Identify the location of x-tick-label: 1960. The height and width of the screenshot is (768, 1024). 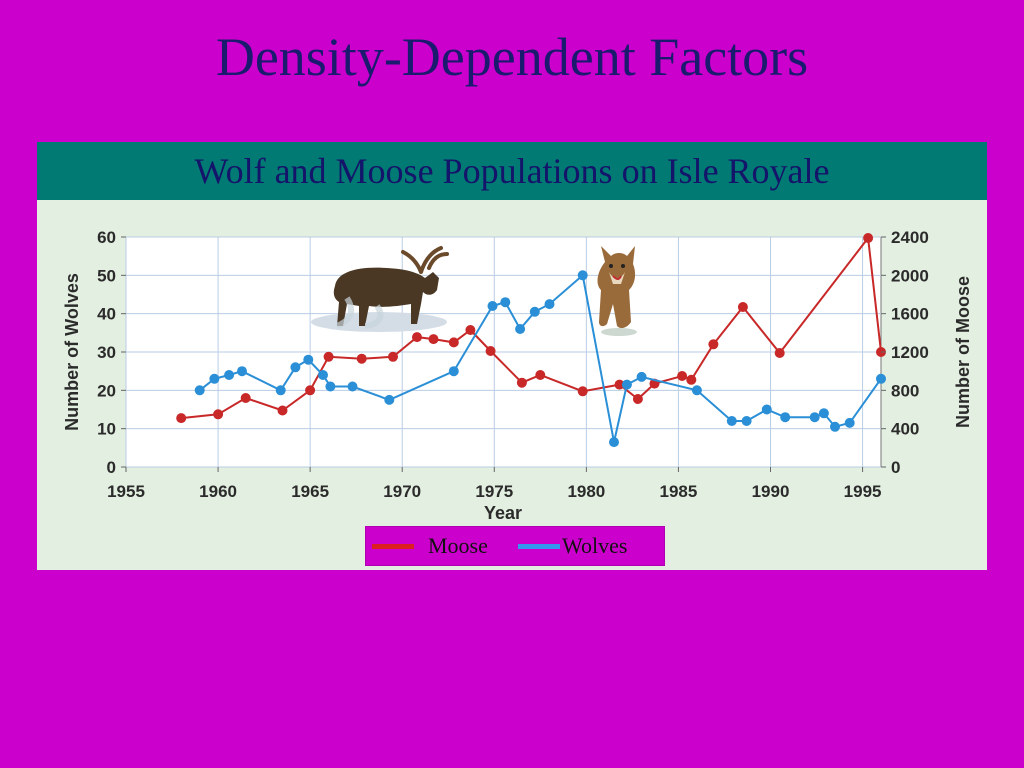
(218, 491).